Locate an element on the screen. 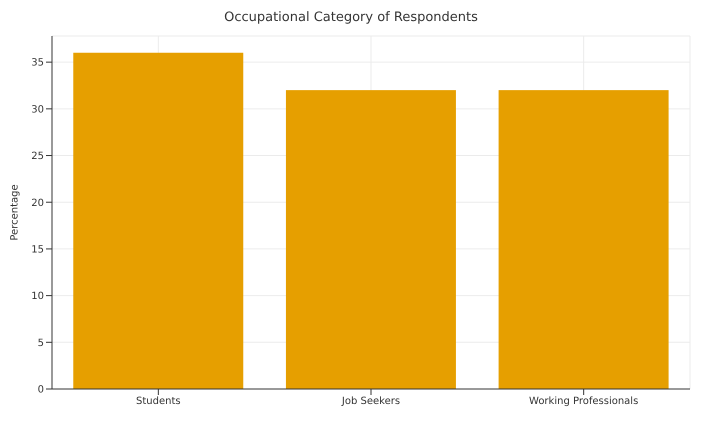 The width and height of the screenshot is (702, 421). chart-title: Occupational Category of Respondents is located at coordinates (351, 18).